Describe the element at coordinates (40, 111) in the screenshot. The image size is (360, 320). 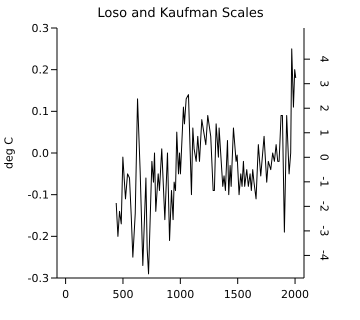
I see `y-tick-label: 0.1` at that location.